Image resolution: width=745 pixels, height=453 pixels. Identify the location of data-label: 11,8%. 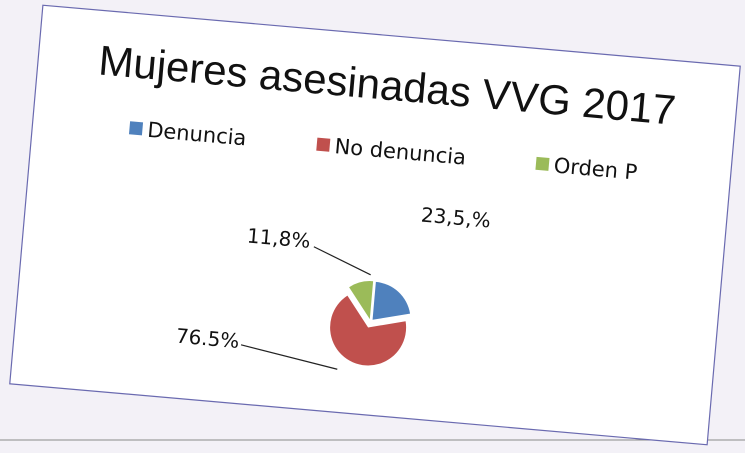
(278, 237).